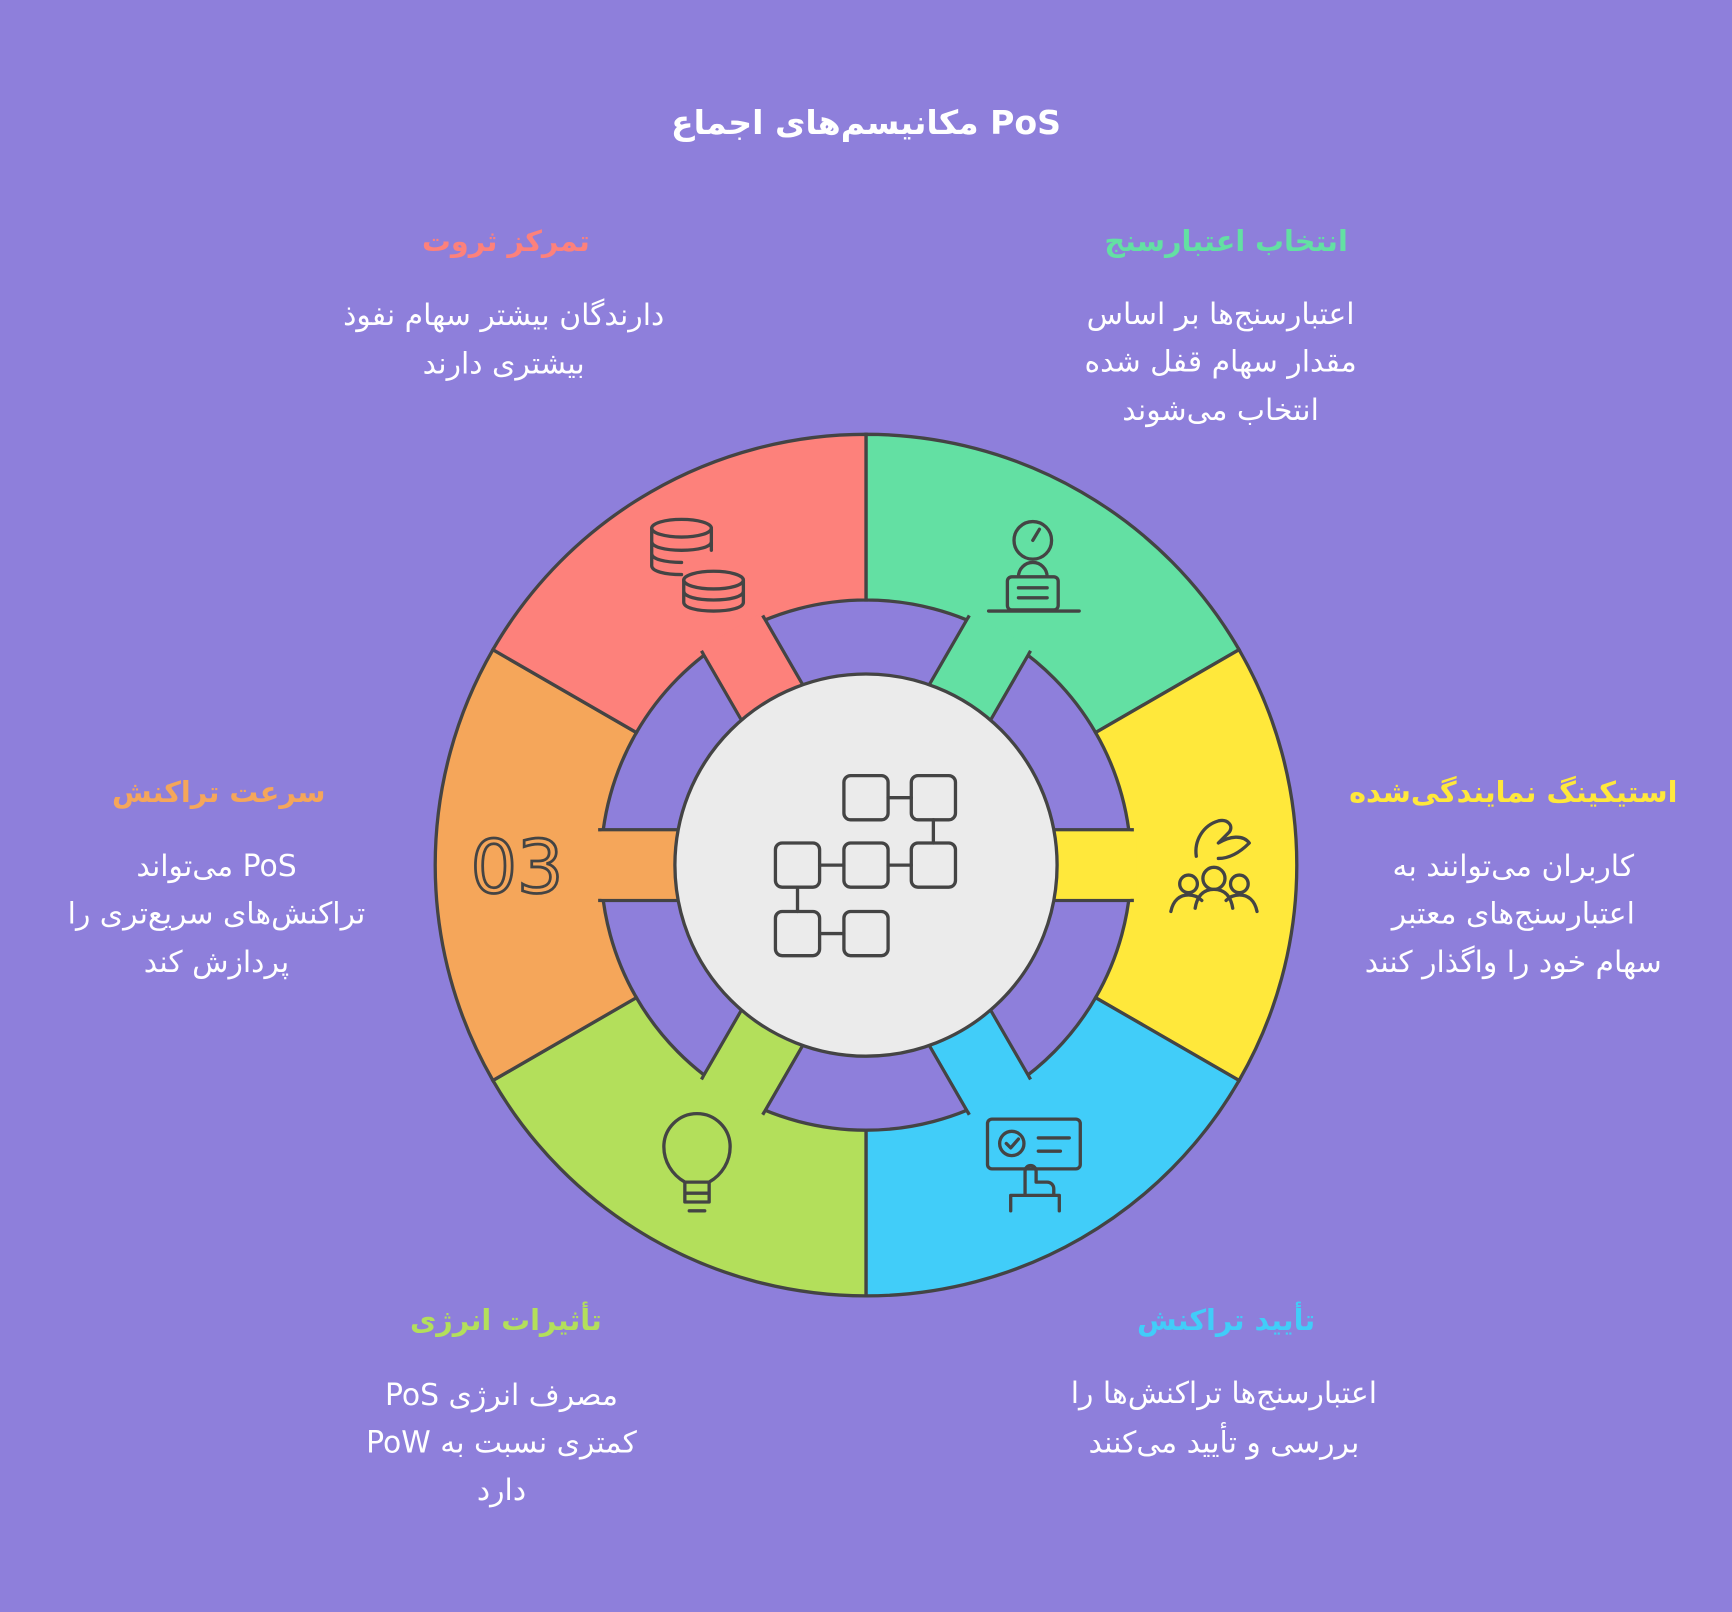 This screenshot has width=1732, height=1612. Describe the element at coordinates (1223, 1441) in the screenshot. I see `body-line: بررسی و تأیید می‌کنند` at that location.